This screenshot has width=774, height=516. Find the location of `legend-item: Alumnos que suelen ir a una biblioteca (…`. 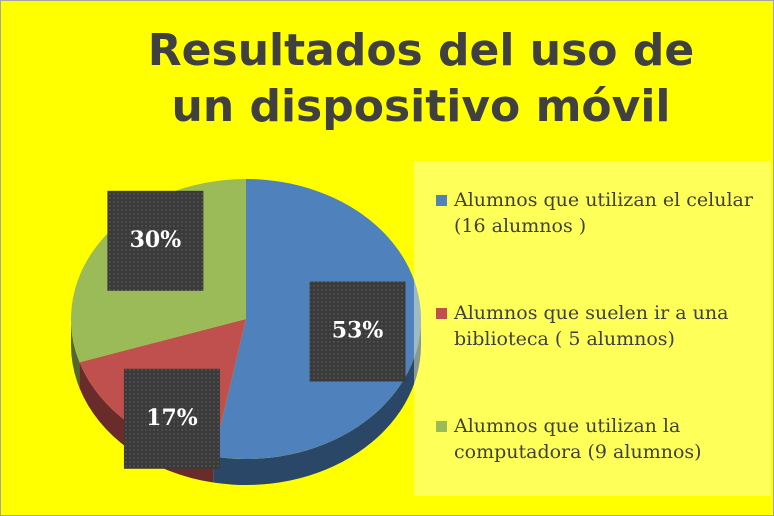

legend-item: Alumnos que suelen ir a una biblioteca (… is located at coordinates (604, 326).